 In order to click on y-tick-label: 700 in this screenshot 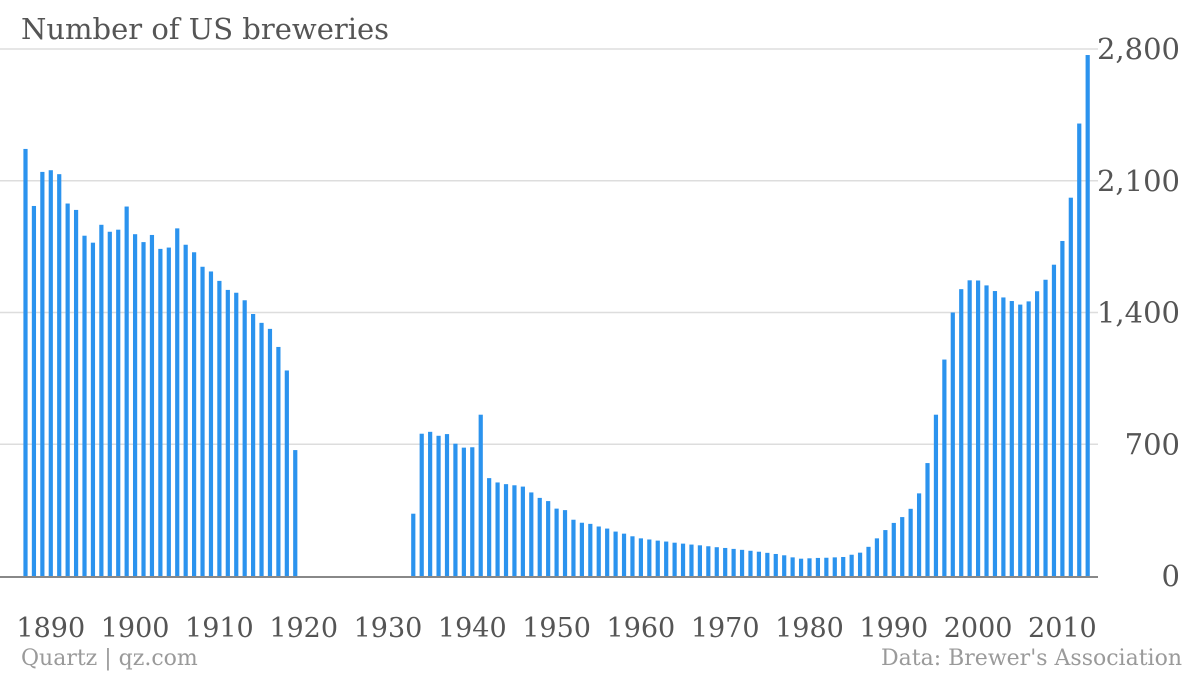, I will do `click(1152, 444)`.